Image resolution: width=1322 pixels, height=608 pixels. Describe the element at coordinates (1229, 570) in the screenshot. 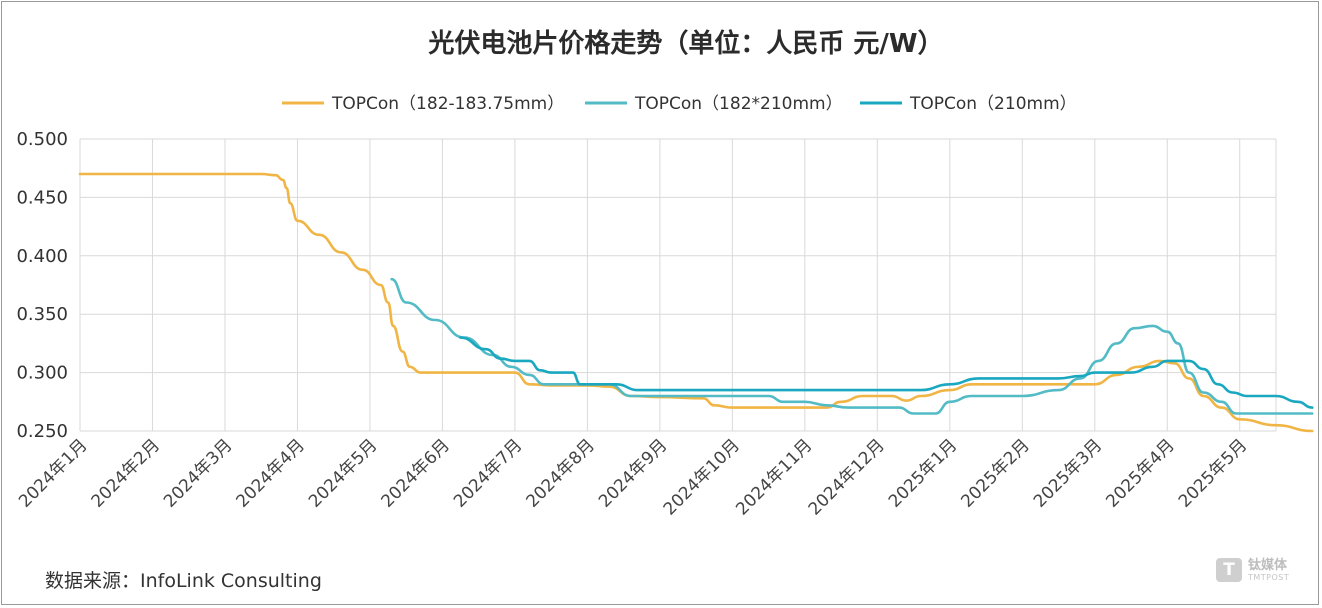

I see `tmtpost-logo-icon: T` at that location.